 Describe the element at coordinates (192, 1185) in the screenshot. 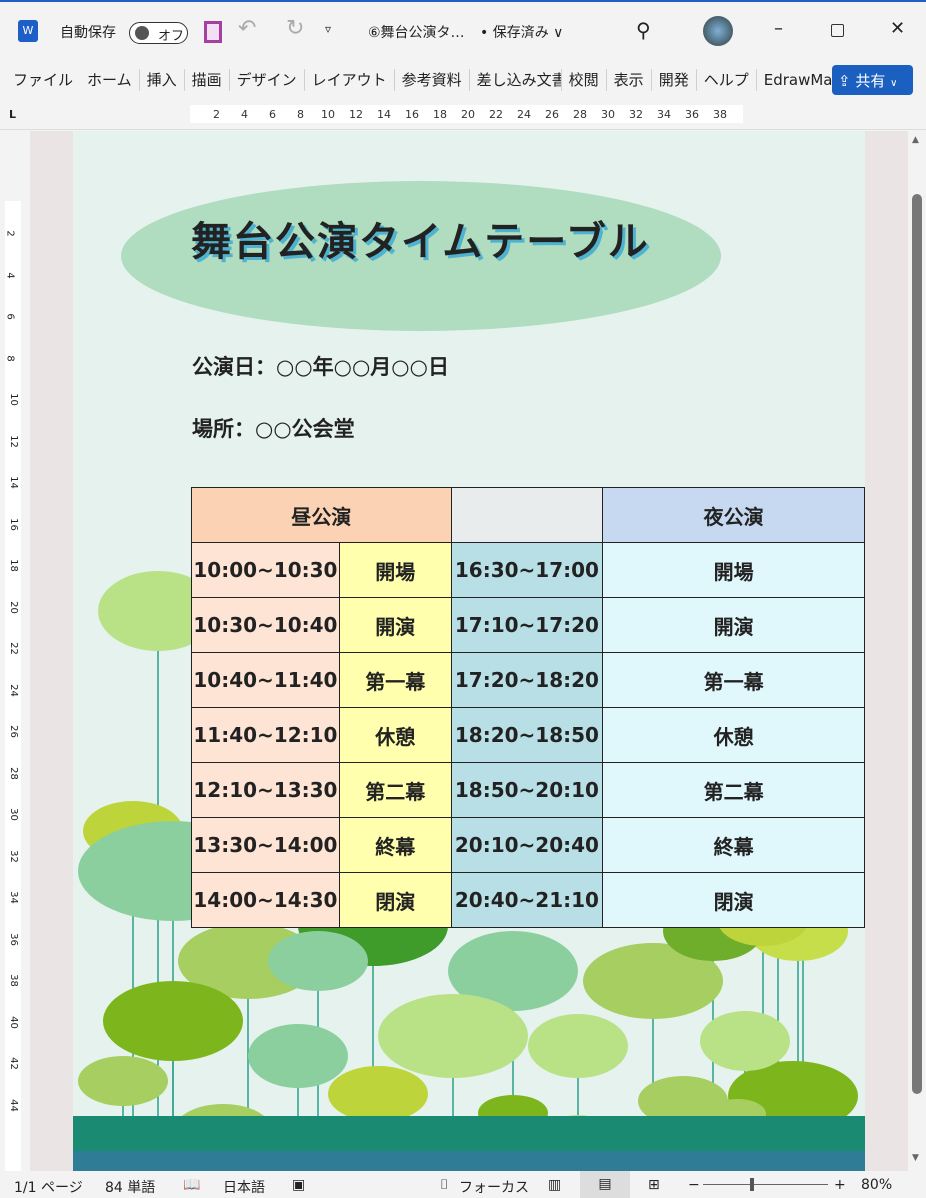

I see `proofing-icon: 📖` at that location.